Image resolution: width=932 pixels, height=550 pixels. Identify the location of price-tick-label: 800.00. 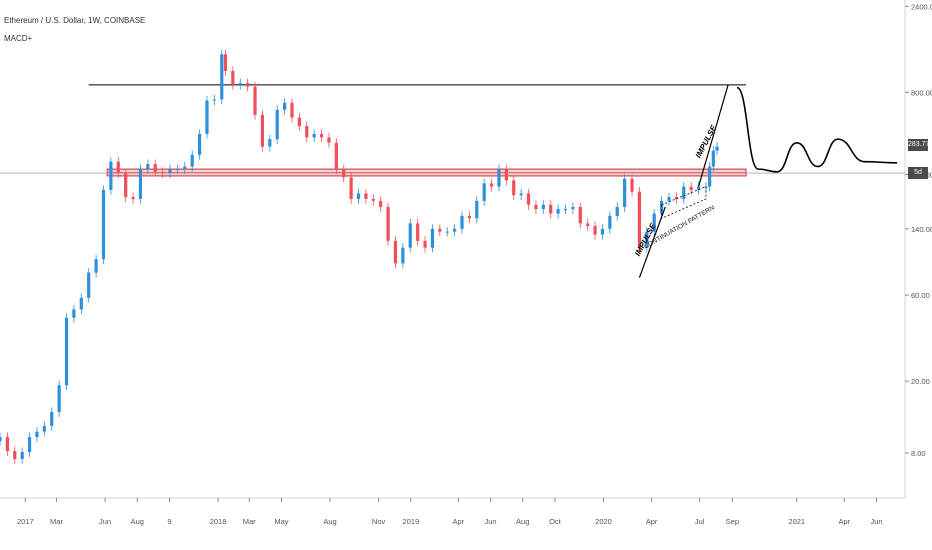
(921, 92).